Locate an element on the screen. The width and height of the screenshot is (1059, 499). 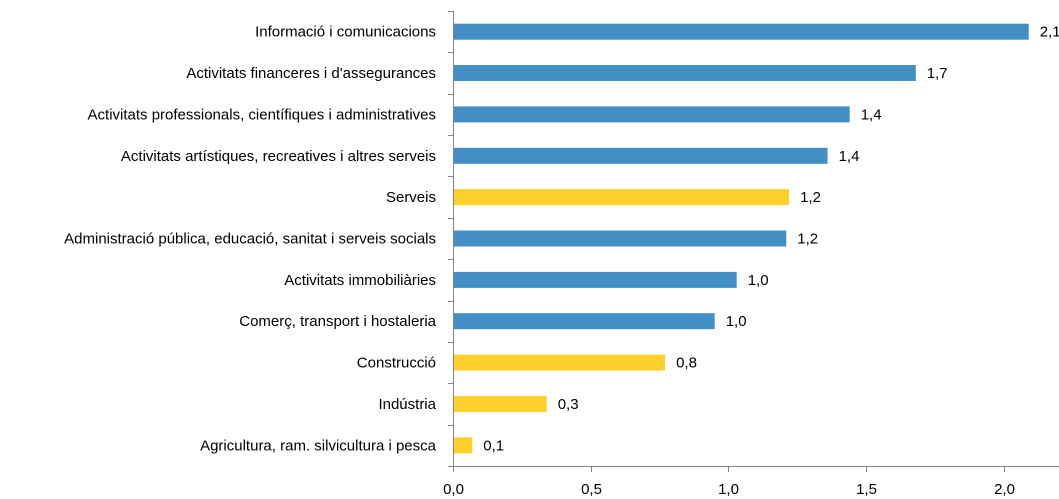
category-label: Informació i comunicacions is located at coordinates (345, 32).